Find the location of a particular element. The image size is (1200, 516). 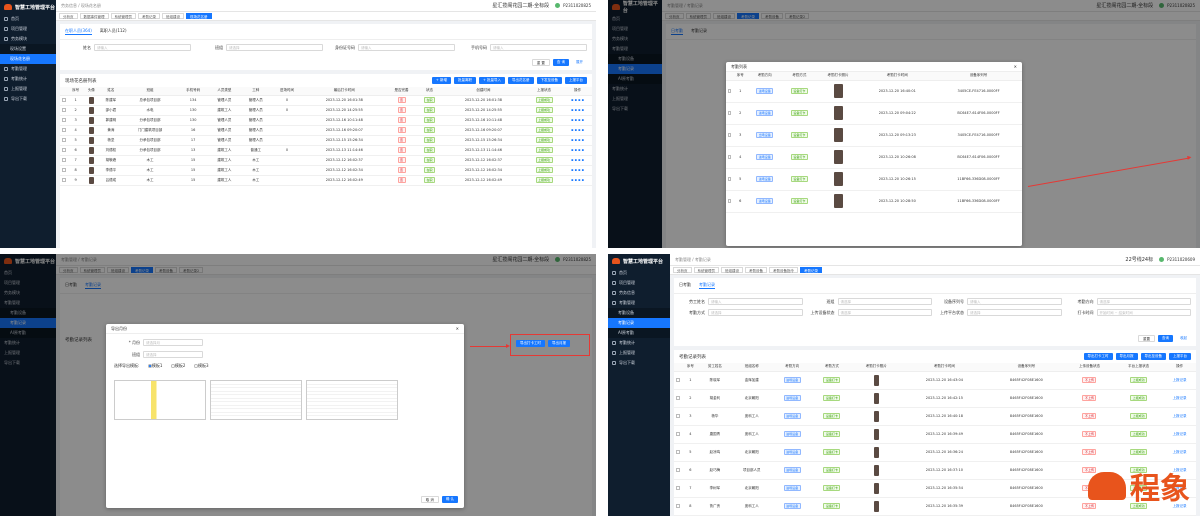

filter-input: 开始时间 ~ 结束时间 is located at coordinates (1143, 312).